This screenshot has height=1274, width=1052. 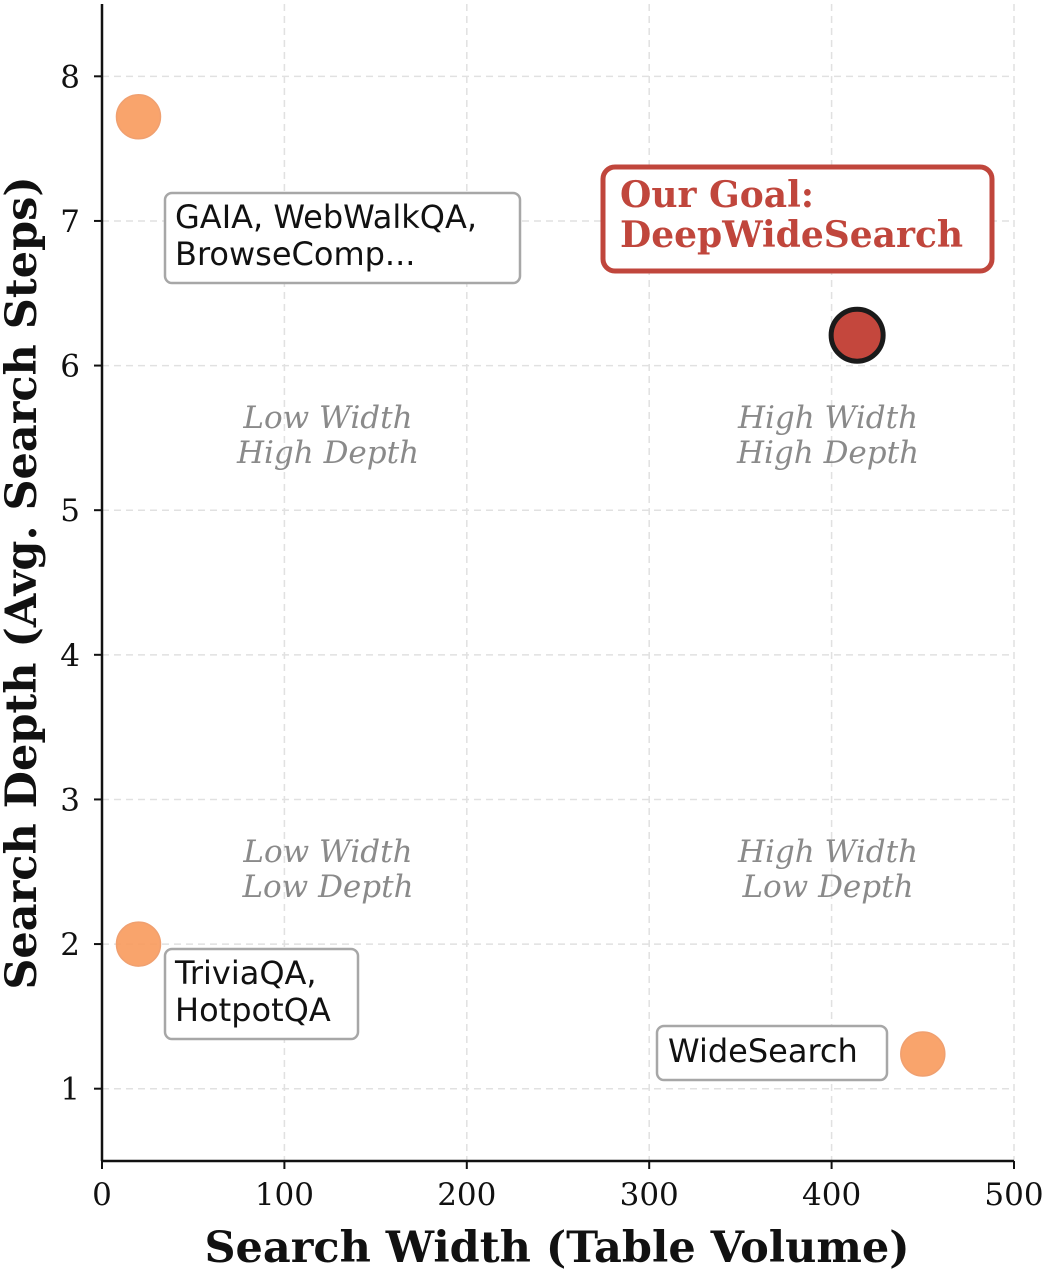 What do you see at coordinates (70, 367) in the screenshot?
I see `y-tick-label: 6` at bounding box center [70, 367].